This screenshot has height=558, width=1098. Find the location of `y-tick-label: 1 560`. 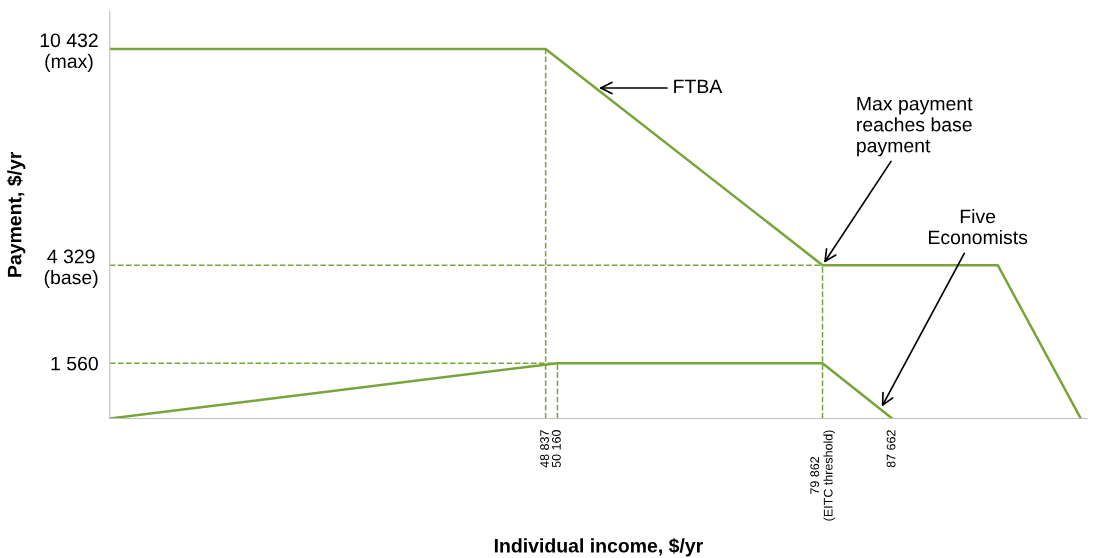

y-tick-label: 1 560 is located at coordinates (74, 363).